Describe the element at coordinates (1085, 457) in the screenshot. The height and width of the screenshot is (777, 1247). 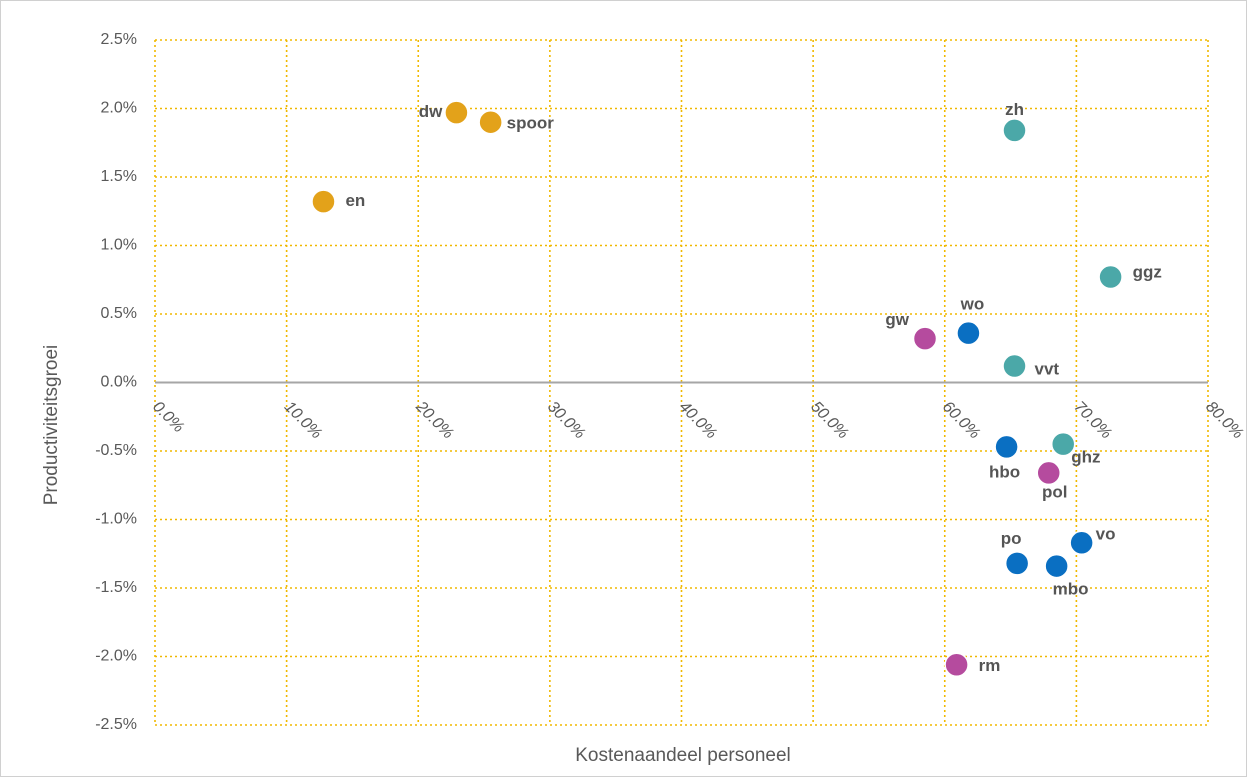
I see `point-label: ghz` at that location.